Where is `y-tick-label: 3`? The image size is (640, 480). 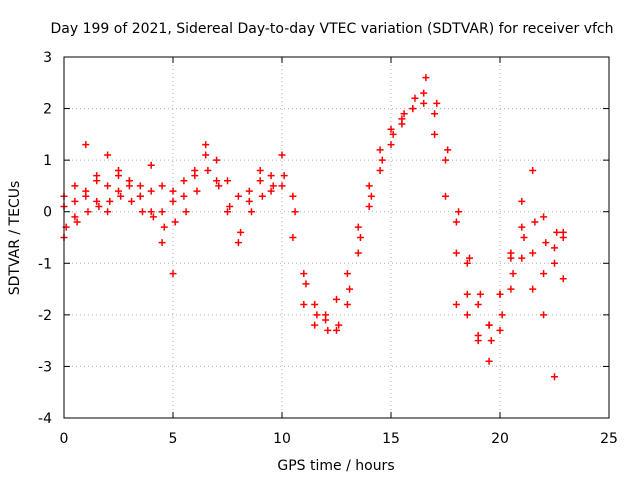
y-tick-label: 3 is located at coordinates (47, 58).